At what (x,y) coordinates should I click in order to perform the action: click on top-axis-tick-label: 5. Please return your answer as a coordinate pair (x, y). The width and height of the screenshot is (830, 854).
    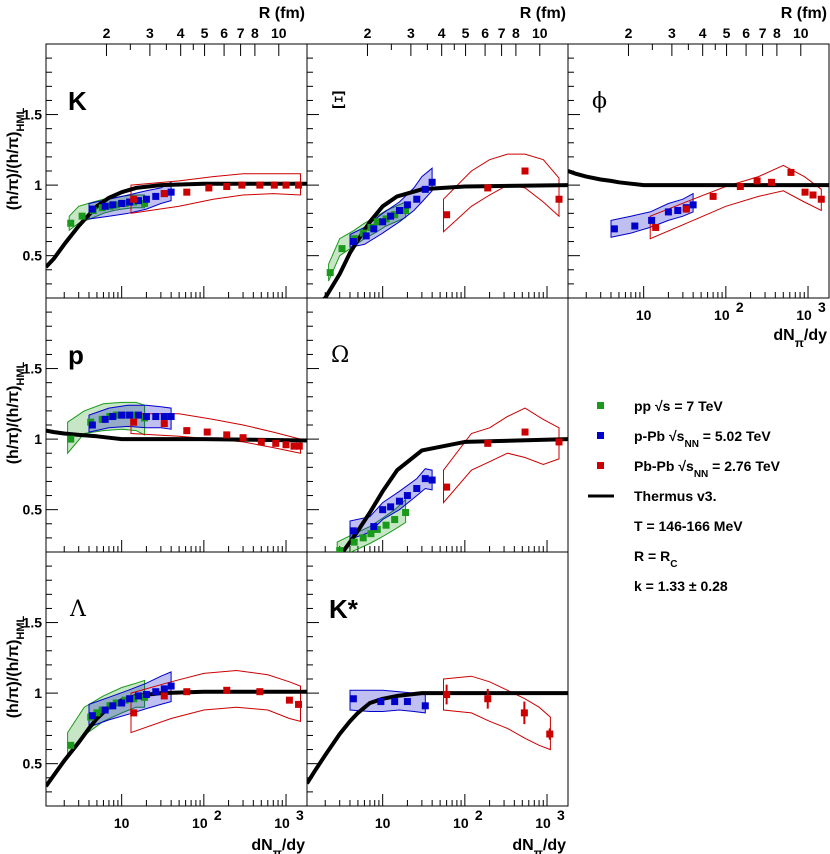
    Looking at the image, I should click on (727, 33).